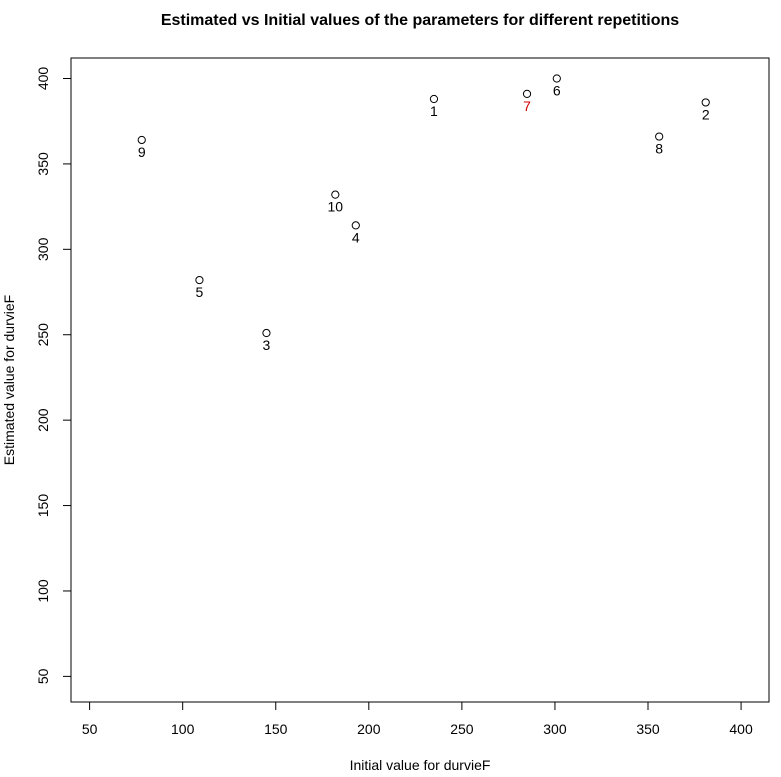 This screenshot has width=781, height=777. What do you see at coordinates (336, 207) in the screenshot?
I see `data-point-label: 10` at bounding box center [336, 207].